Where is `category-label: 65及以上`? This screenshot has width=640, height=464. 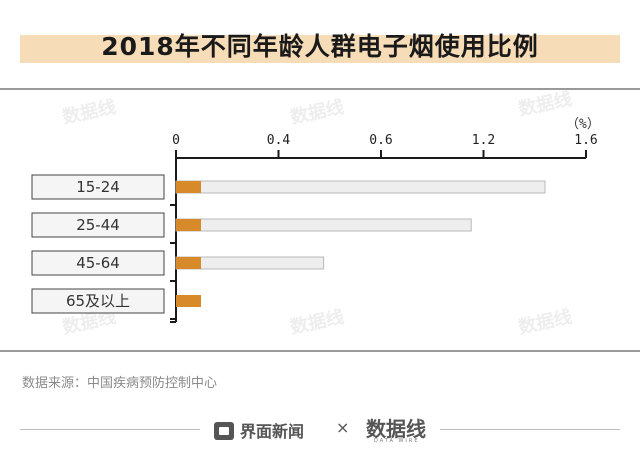
category-label: 65及以上 is located at coordinates (98, 301).